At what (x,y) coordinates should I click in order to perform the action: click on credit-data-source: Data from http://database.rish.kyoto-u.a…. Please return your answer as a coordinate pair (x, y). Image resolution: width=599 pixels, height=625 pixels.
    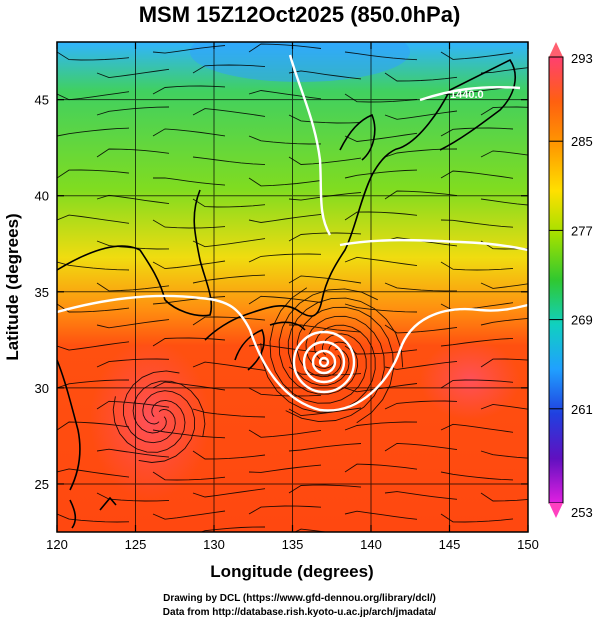
    Looking at the image, I should click on (299, 612).